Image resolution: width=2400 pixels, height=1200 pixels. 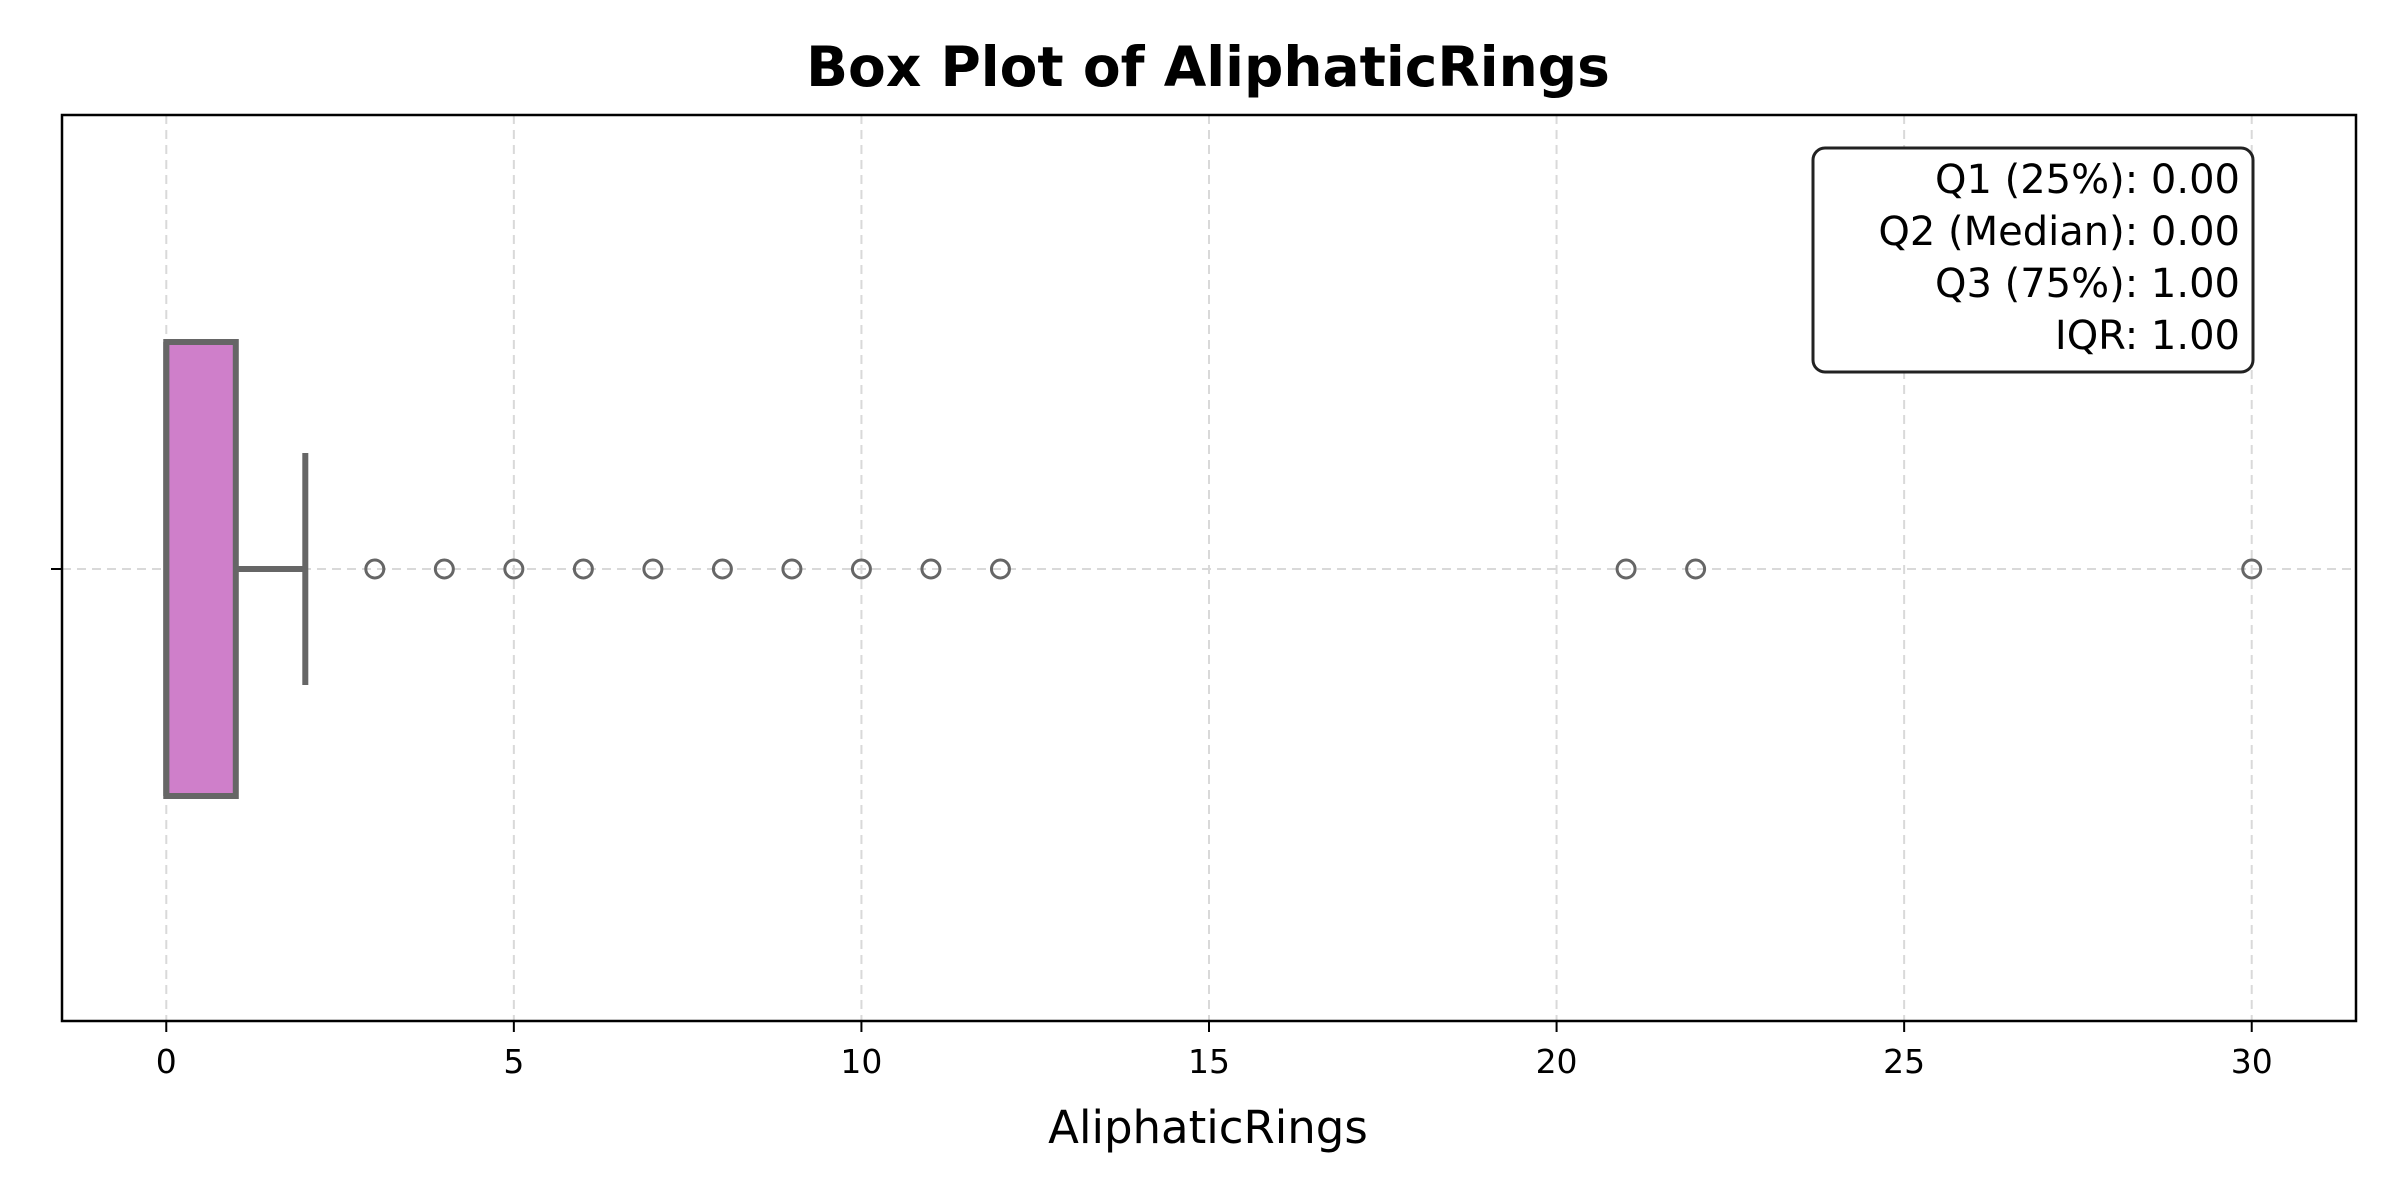 I want to click on stats-median-label: Q2 (Median): 0.00, so click(x=2059, y=232).